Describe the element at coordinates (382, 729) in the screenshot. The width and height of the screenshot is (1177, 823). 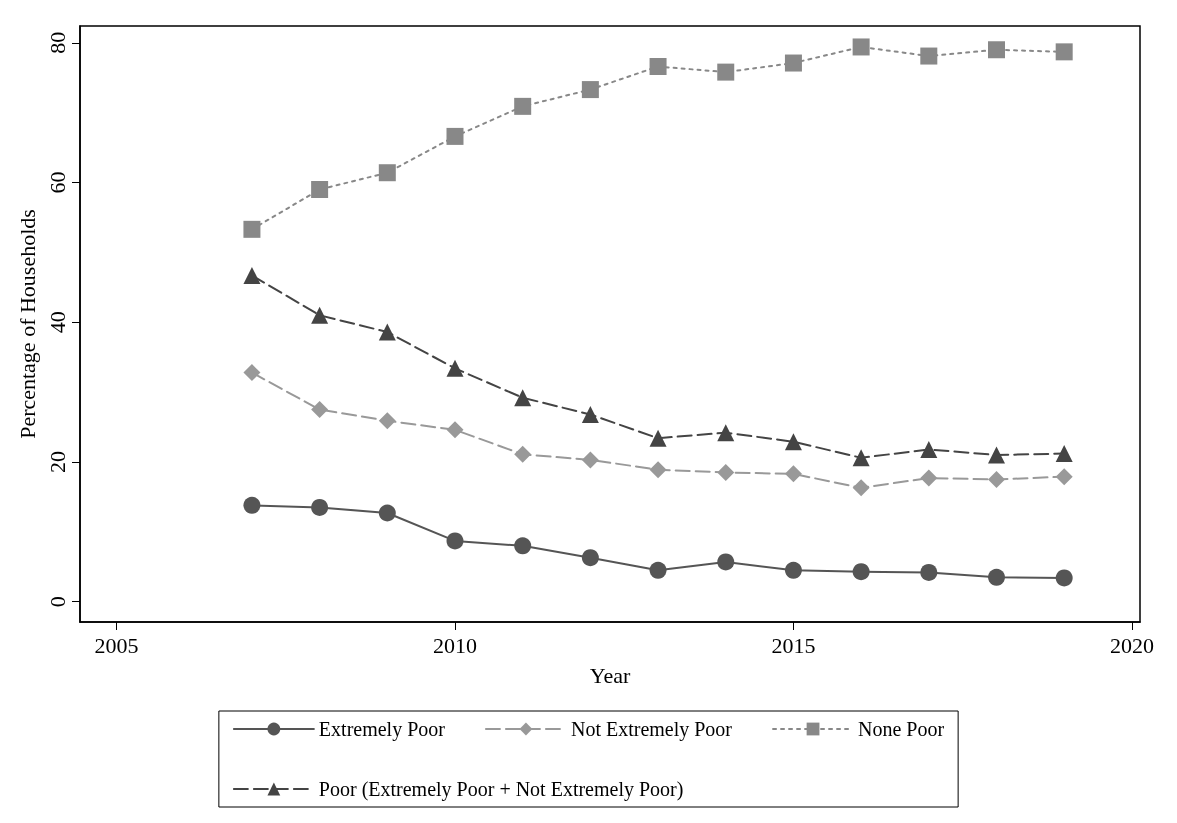
I see `legend-label: Extremely Poor` at that location.